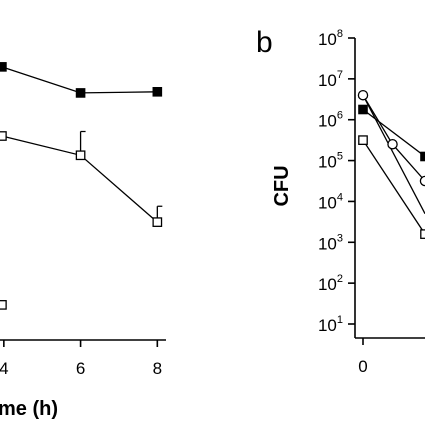 The width and height of the screenshot is (425, 425). Describe the element at coordinates (330, 38) in the screenshot. I see `panel-b-y-tick-label: 10⁸` at that location.